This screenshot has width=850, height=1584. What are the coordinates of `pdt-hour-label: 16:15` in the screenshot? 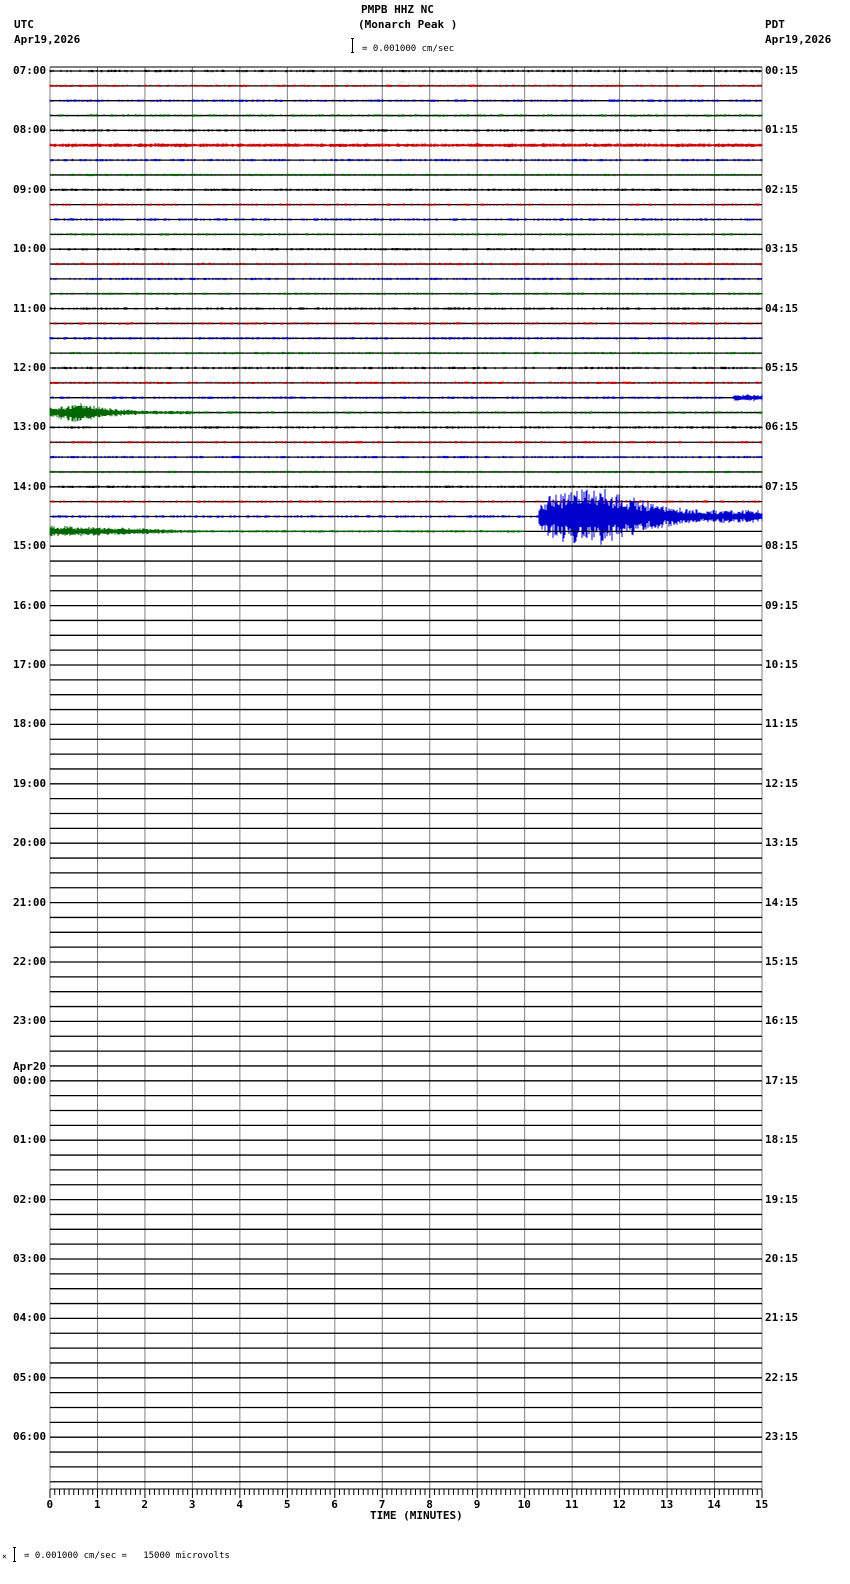 It's located at (782, 1021).